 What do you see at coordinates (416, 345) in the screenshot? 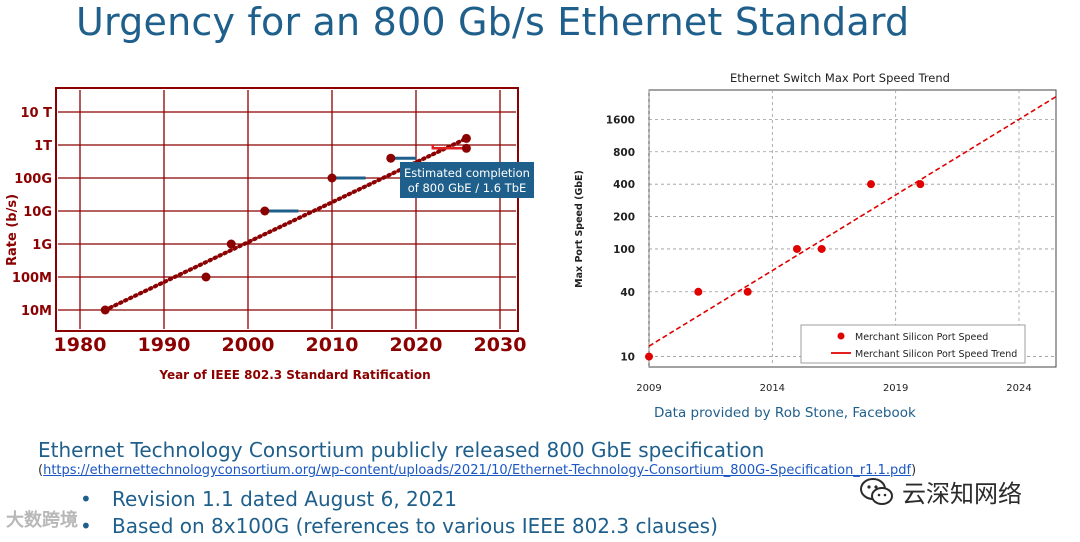
I see `x-tick-label: 2020` at bounding box center [416, 345].